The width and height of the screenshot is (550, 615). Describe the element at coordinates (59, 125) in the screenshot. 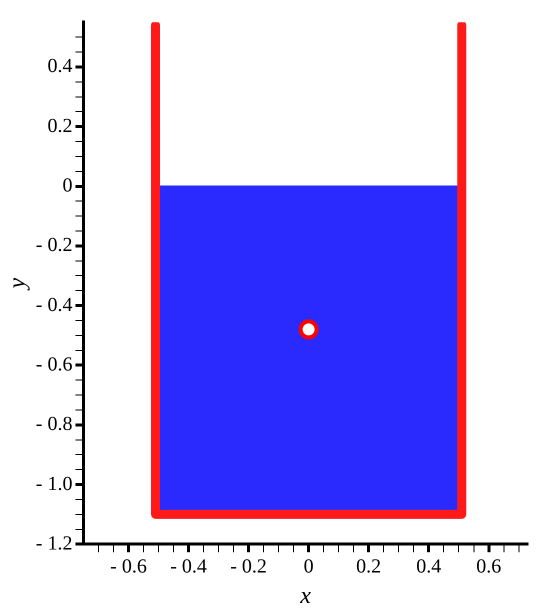

I see `y-tick-label: 0.2` at that location.